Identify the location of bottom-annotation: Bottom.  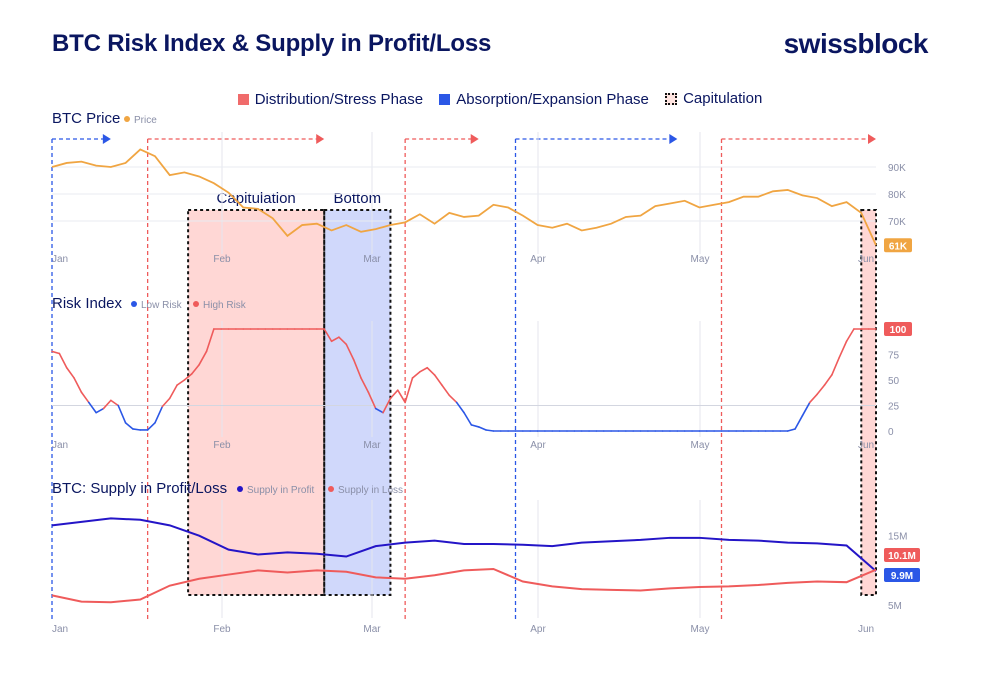
(358, 198).